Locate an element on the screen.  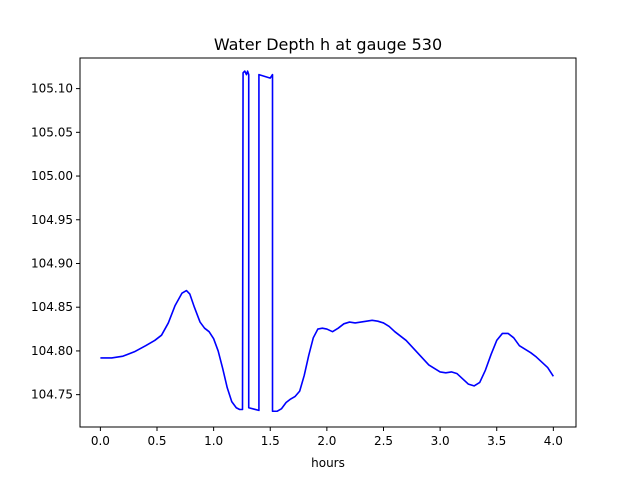
y-tick-label: 105.10 is located at coordinates (52, 89).